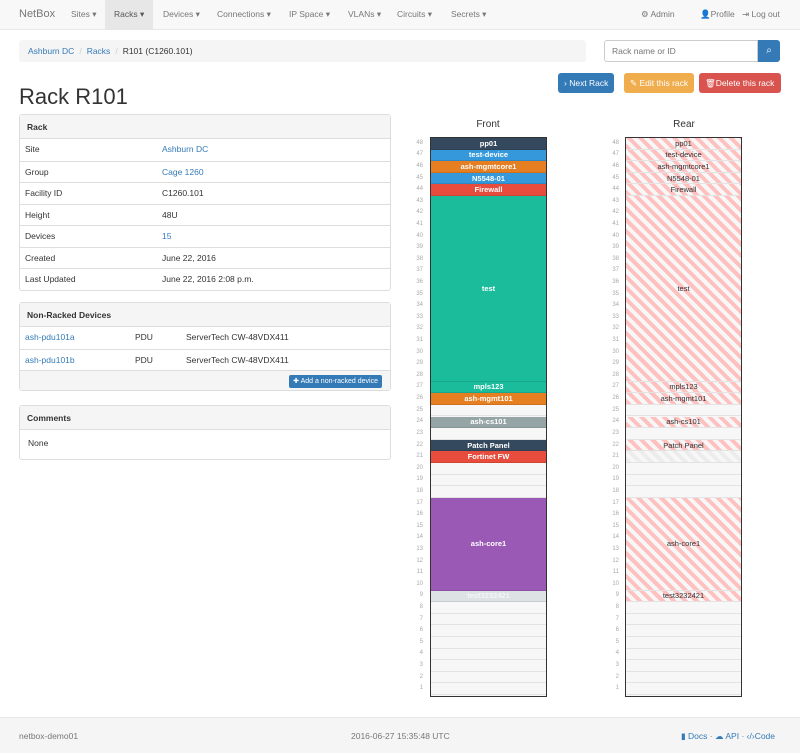  What do you see at coordinates (309, 14) in the screenshot?
I see `nav-ip-space: IP Space ▾` at bounding box center [309, 14].